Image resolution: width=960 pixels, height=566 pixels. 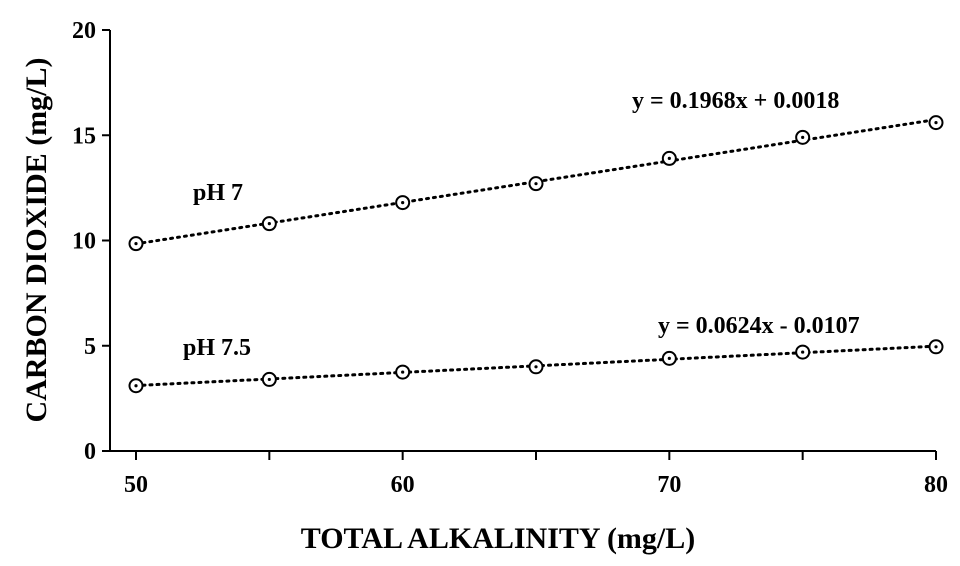 I want to click on x-tick-label-60: 60, so click(x=403, y=485).